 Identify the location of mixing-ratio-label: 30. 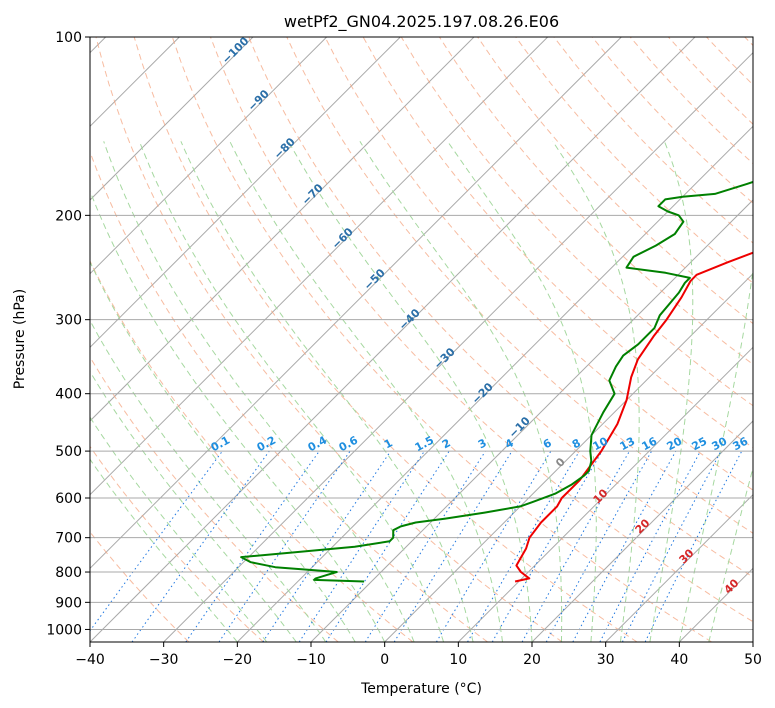
(720, 443).